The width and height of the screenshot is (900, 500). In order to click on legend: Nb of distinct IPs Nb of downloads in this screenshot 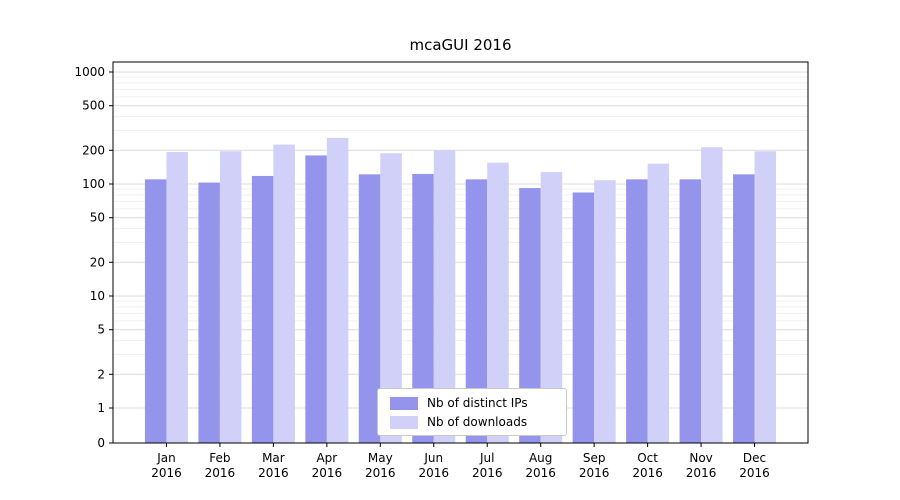, I will do `click(472, 412)`.